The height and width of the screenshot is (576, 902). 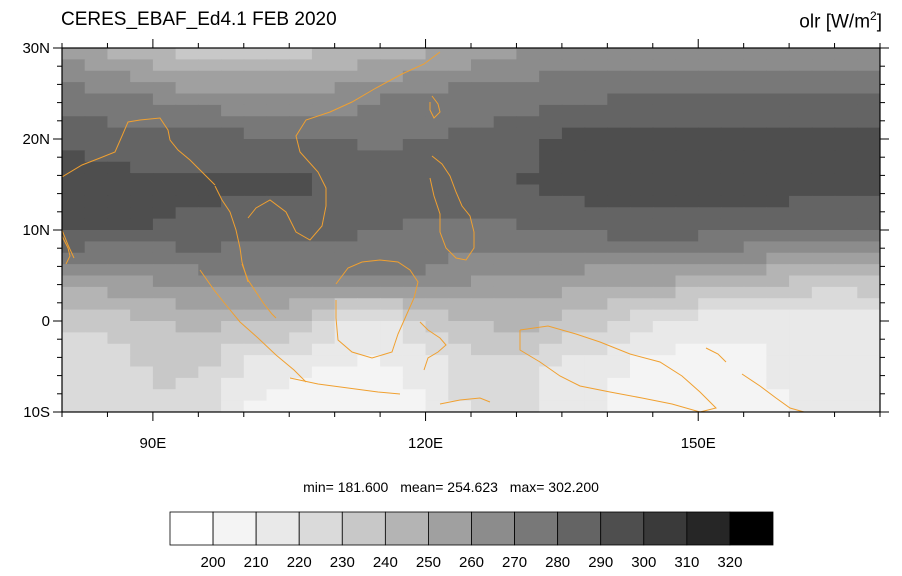 What do you see at coordinates (449, 487) in the screenshot?
I see `stat-mean: mean= 254.623` at bounding box center [449, 487].